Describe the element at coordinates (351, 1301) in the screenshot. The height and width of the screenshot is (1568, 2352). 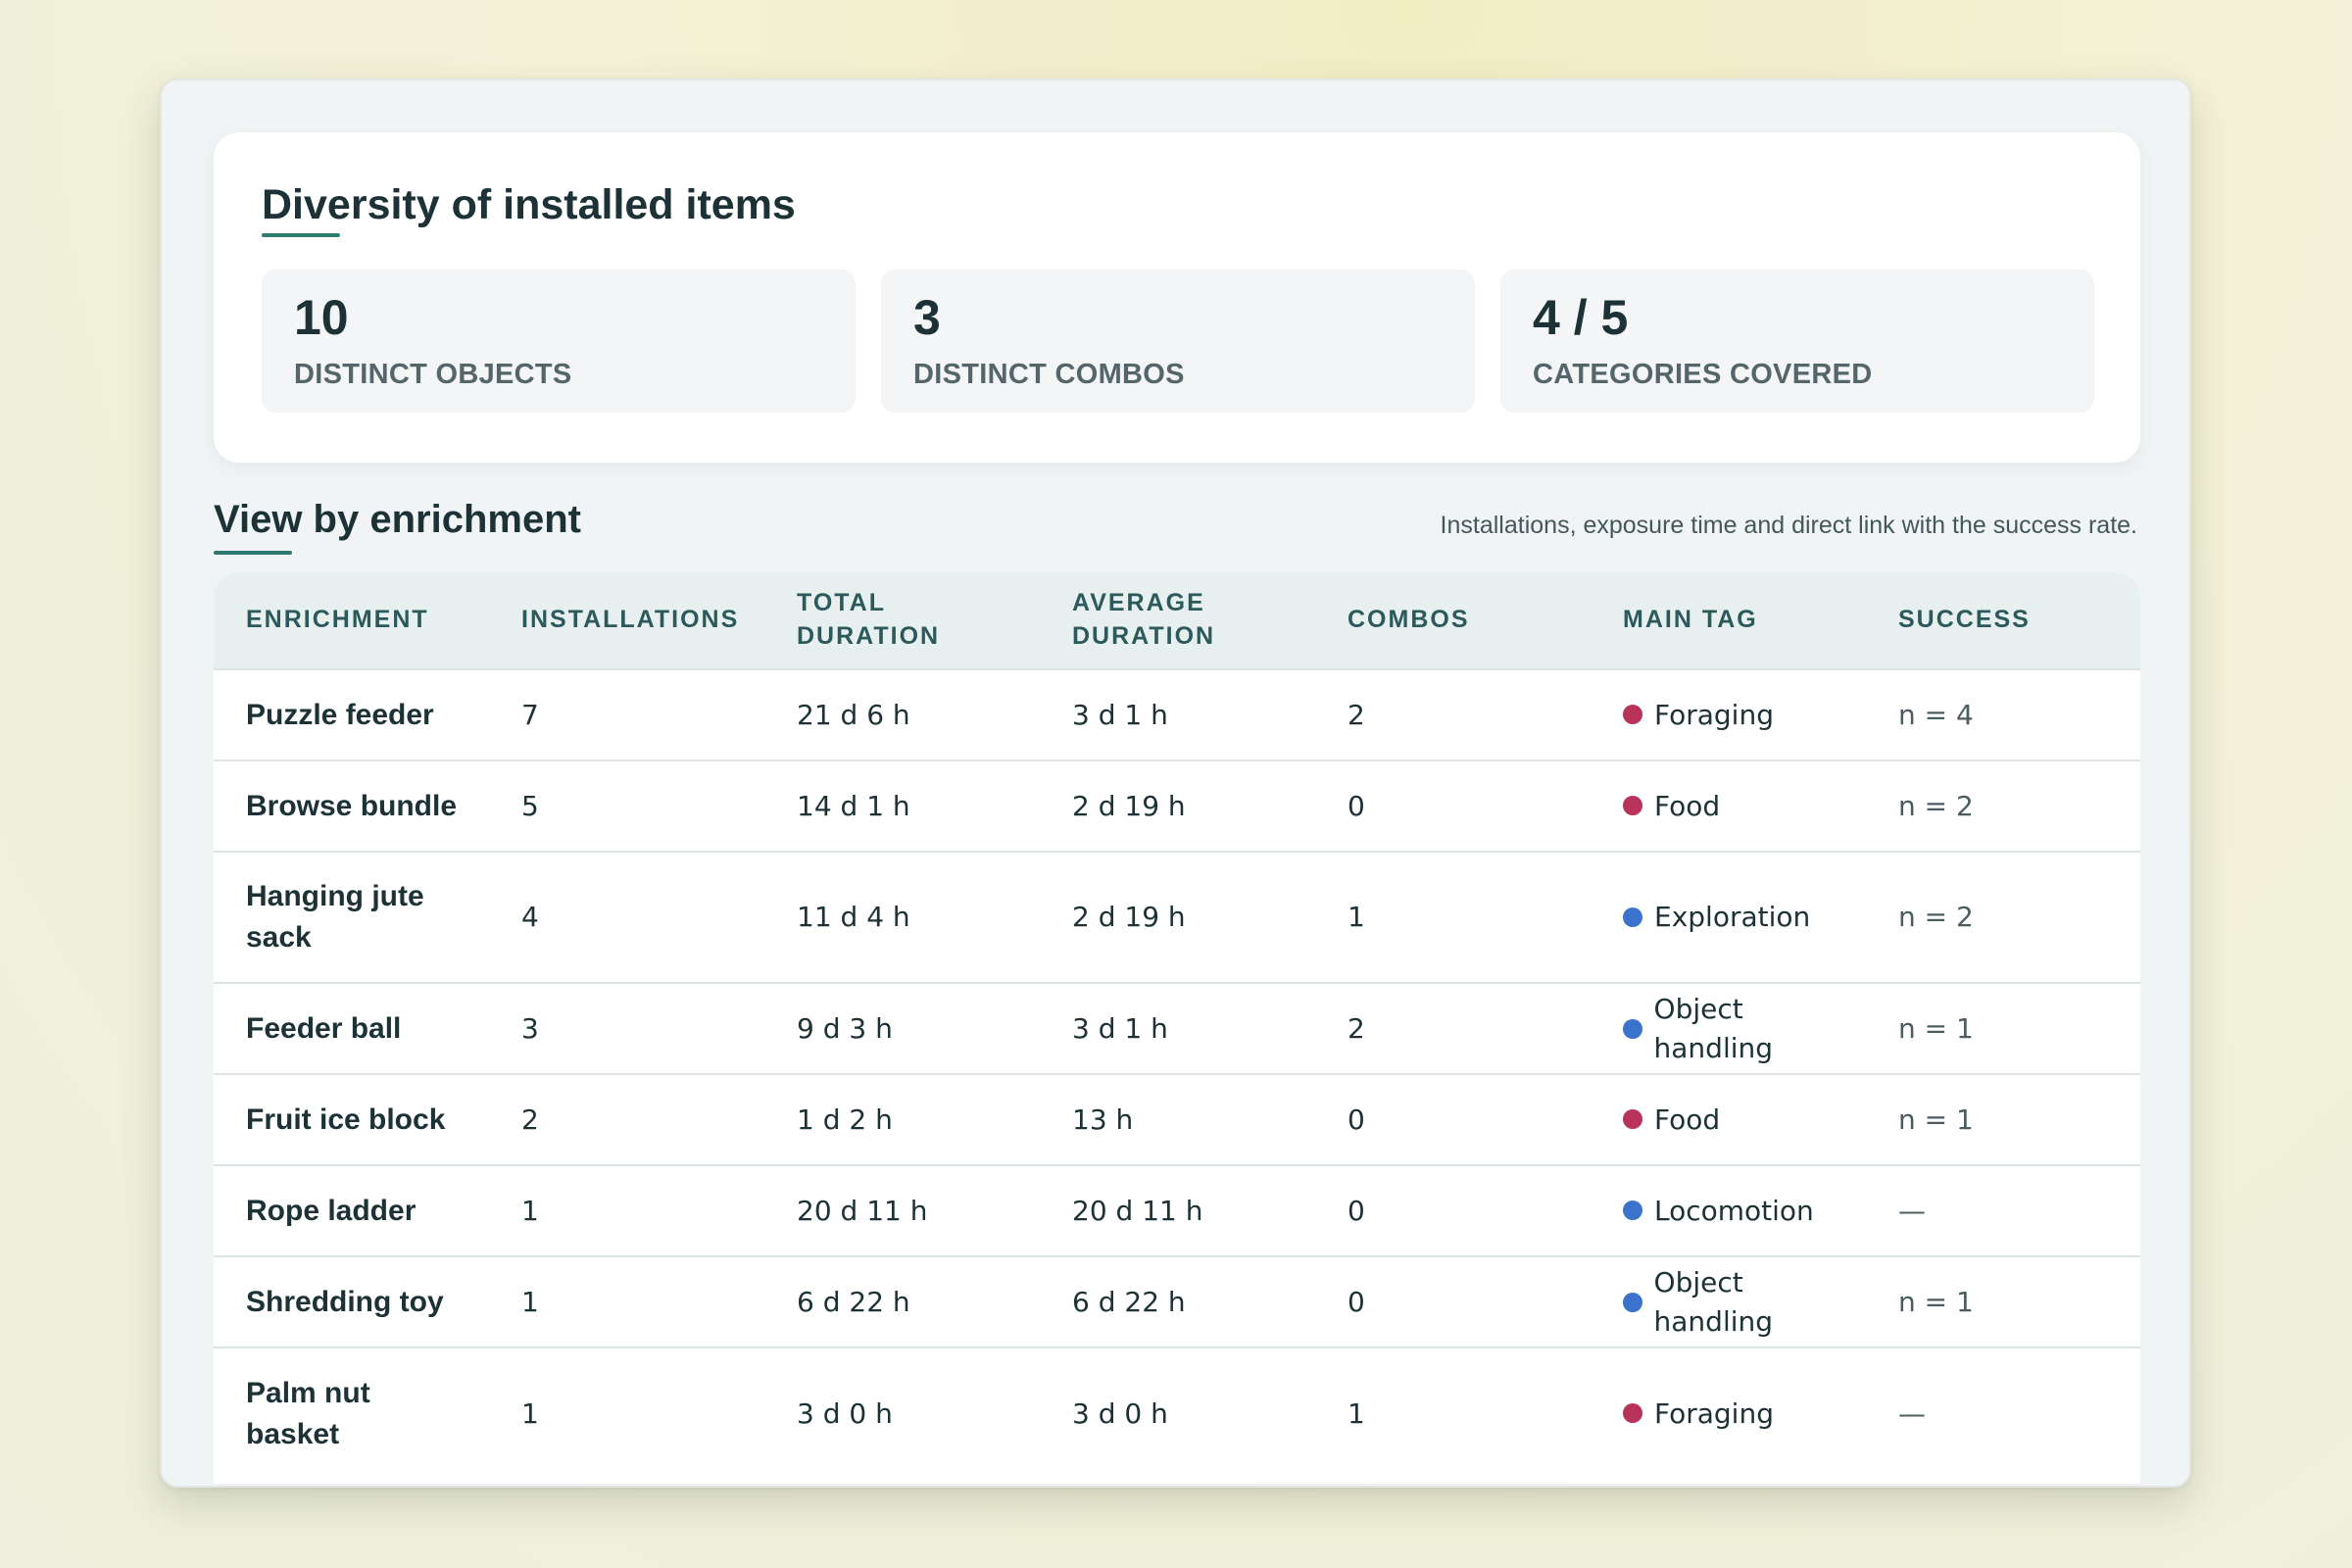
I see `enrichment-name-cell: Shredding toy` at that location.